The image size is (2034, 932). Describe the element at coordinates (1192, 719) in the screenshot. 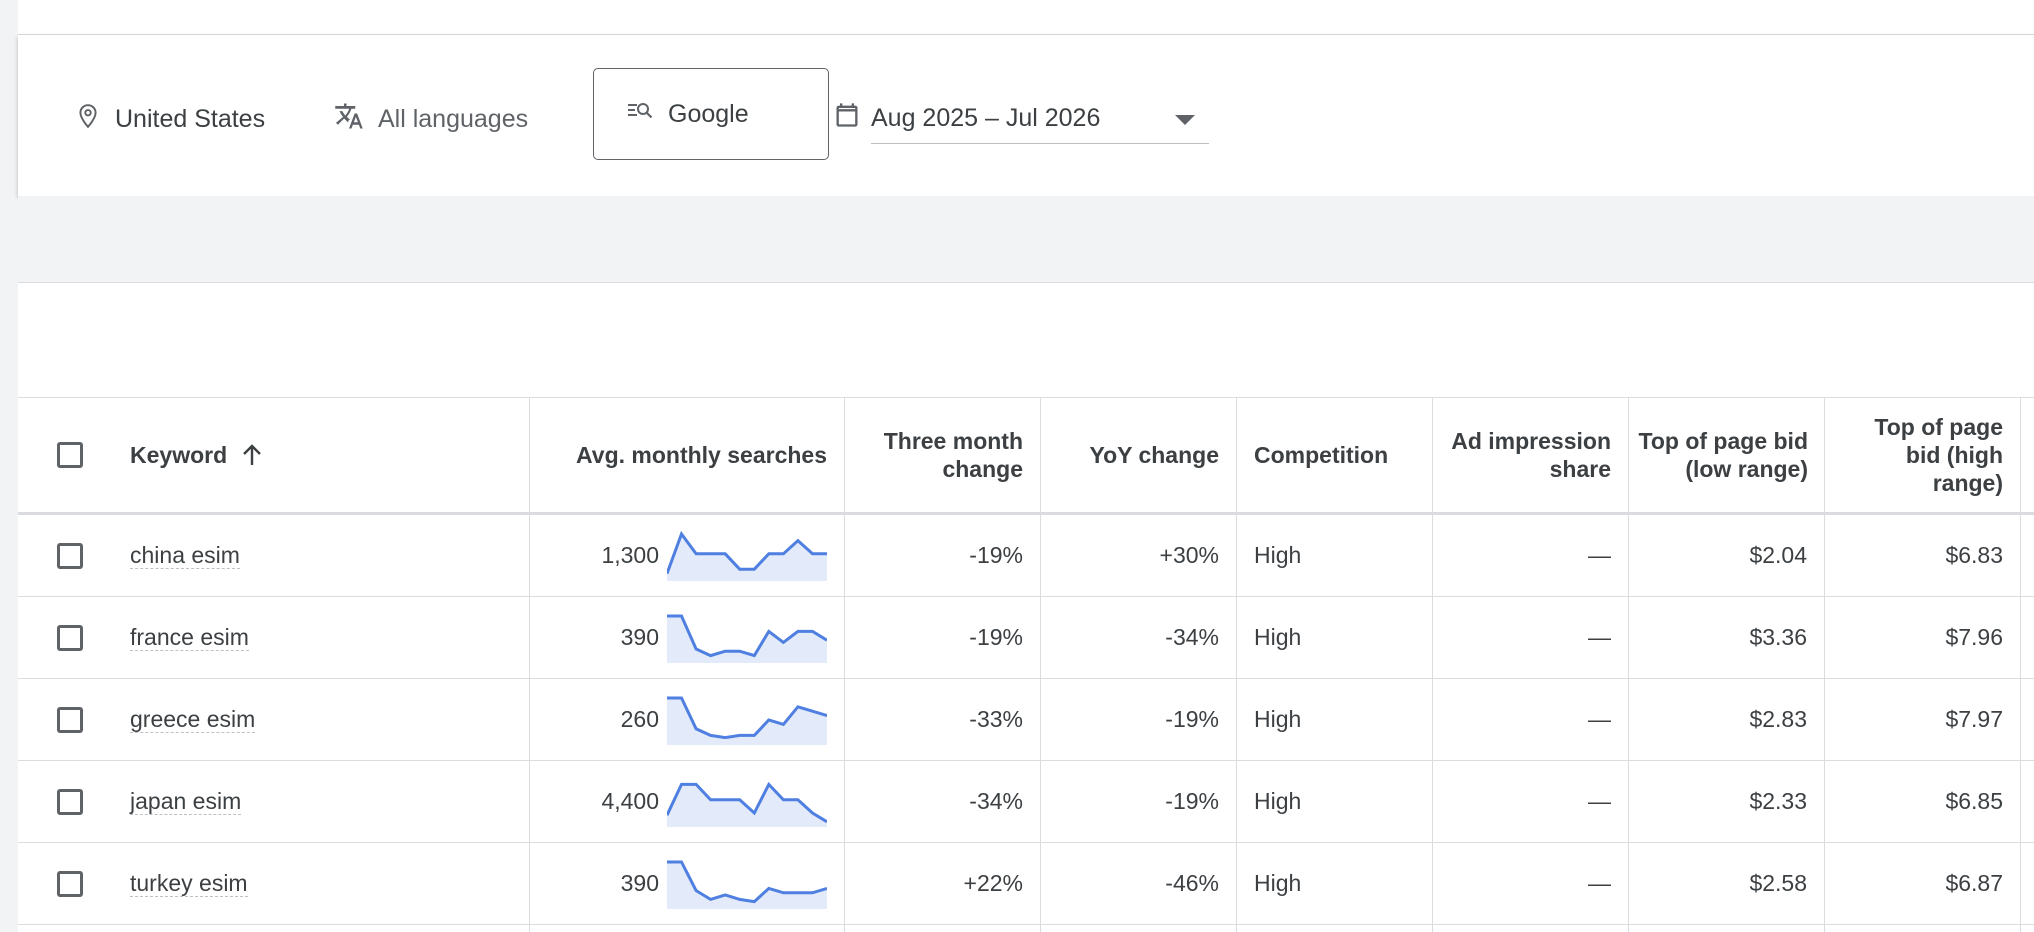

I see `yoy-change: -19%` at that location.